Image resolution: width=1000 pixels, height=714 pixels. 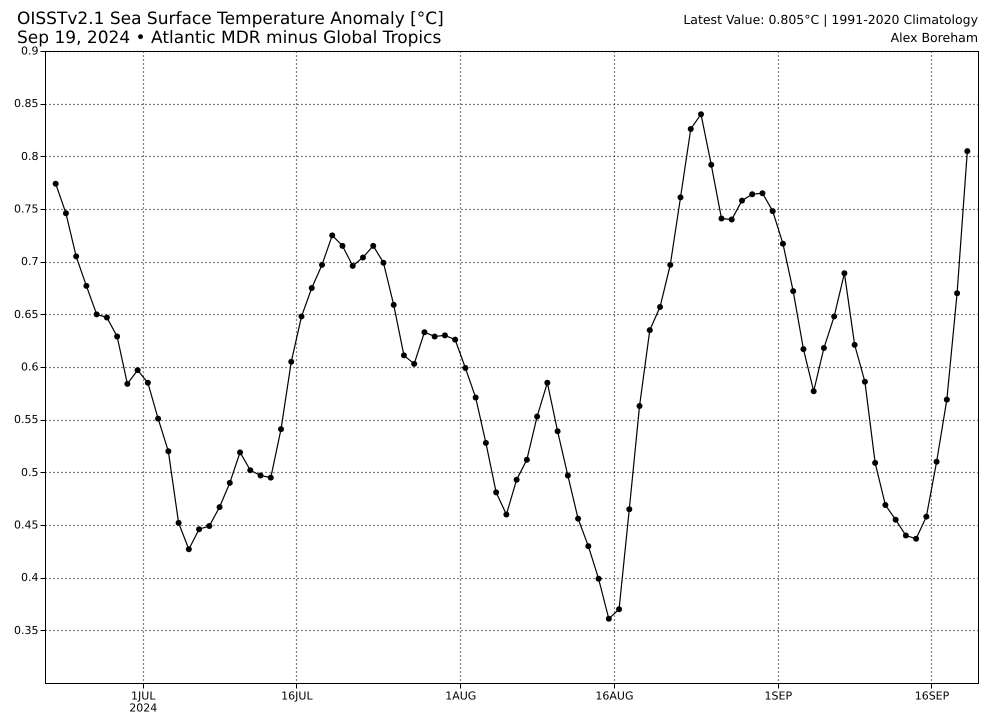 I want to click on y-tick-label: 0.35, so click(x=26, y=630).